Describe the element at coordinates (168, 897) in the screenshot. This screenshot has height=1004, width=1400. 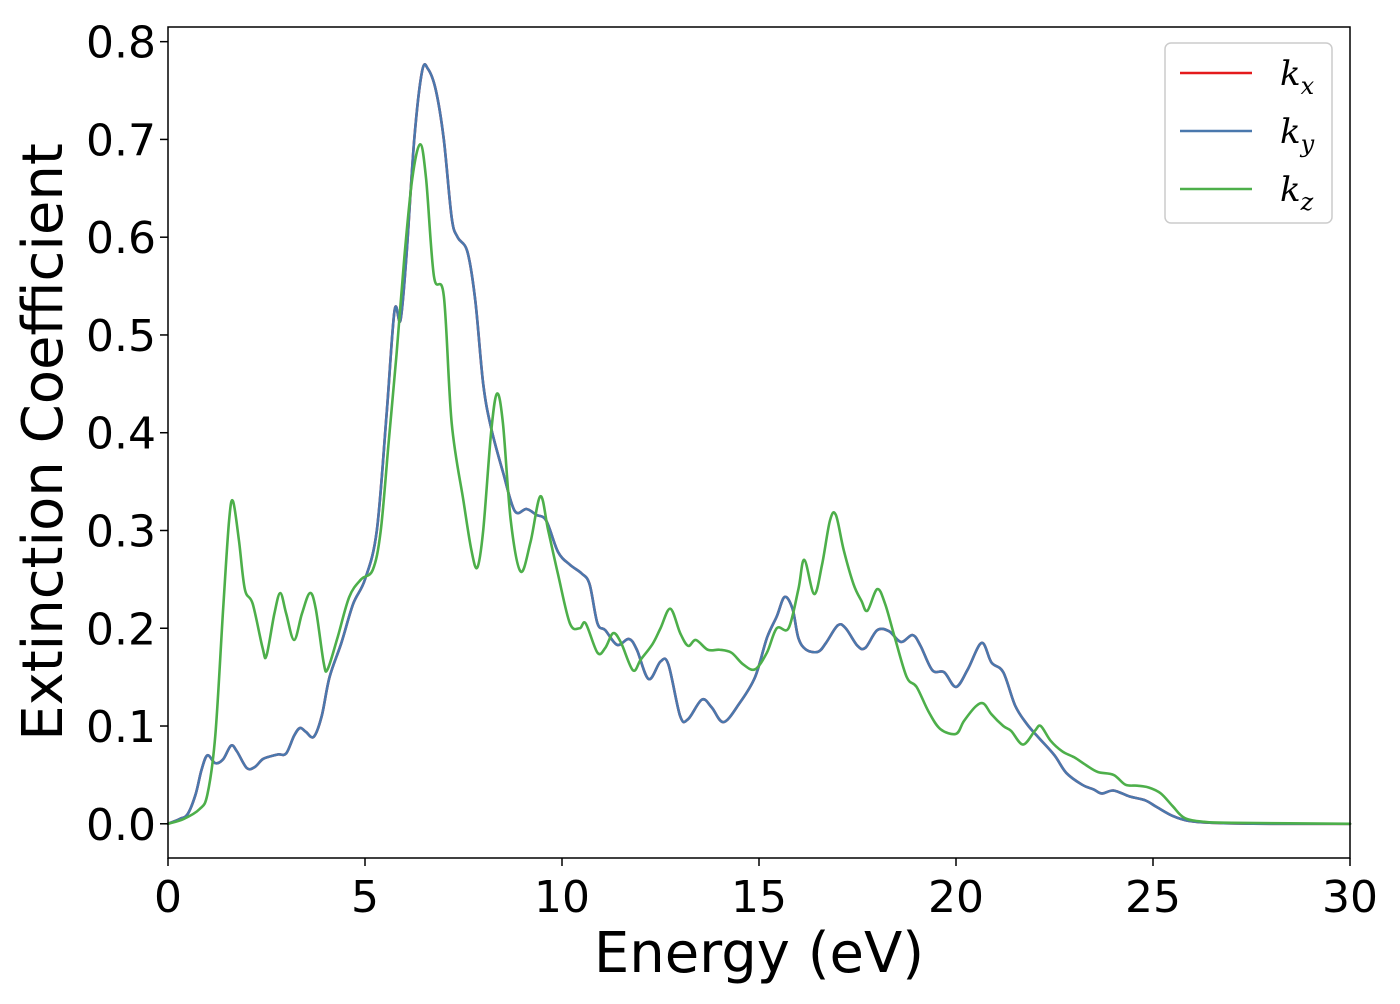
I see `x-tick-label: 0` at that location.